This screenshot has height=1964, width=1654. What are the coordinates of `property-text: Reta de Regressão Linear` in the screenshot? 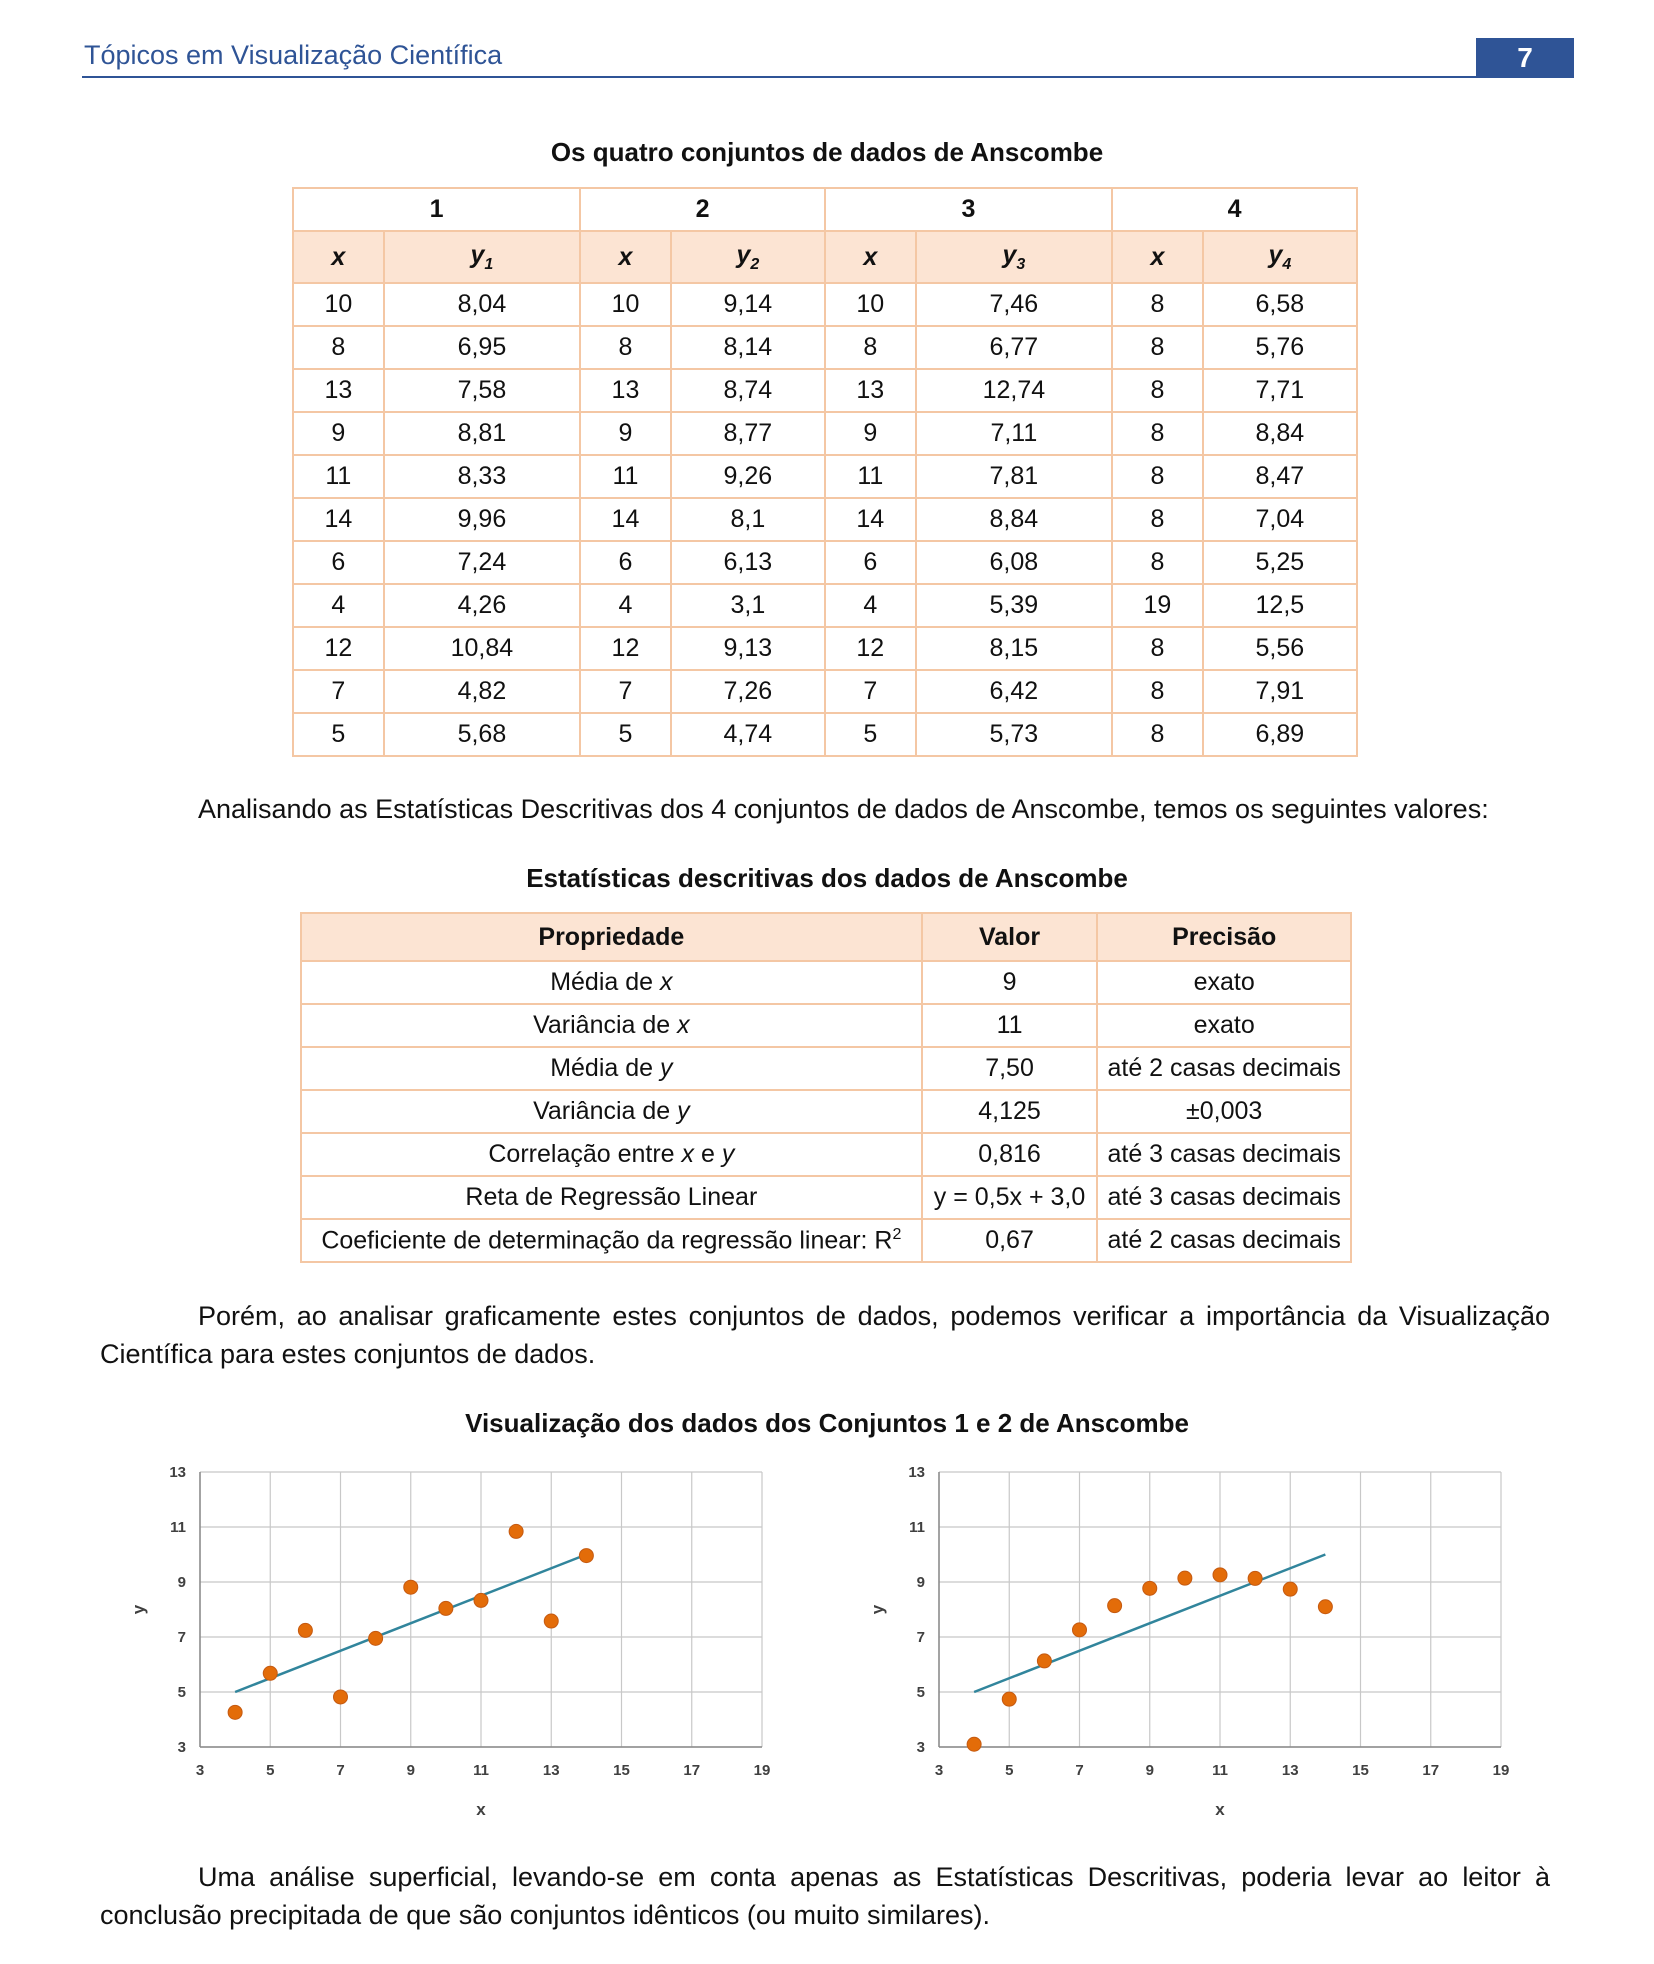 It's located at (611, 1197).